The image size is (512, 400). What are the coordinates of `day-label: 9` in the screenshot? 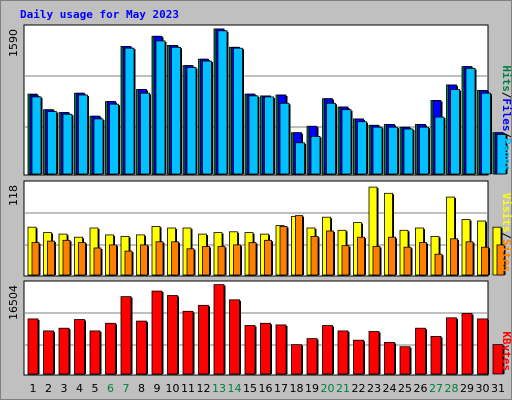 It's located at (157, 388).